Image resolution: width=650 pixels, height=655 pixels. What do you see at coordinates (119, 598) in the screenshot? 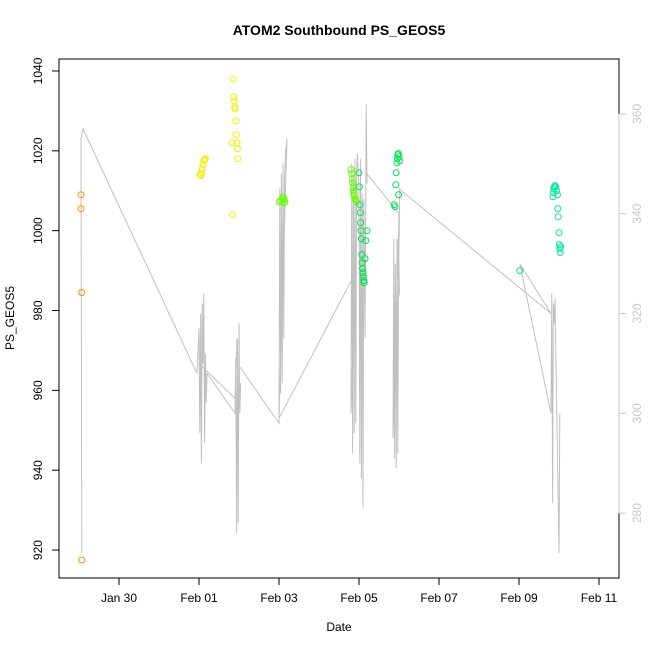
I see `x-tick-label: Jan 30` at bounding box center [119, 598].